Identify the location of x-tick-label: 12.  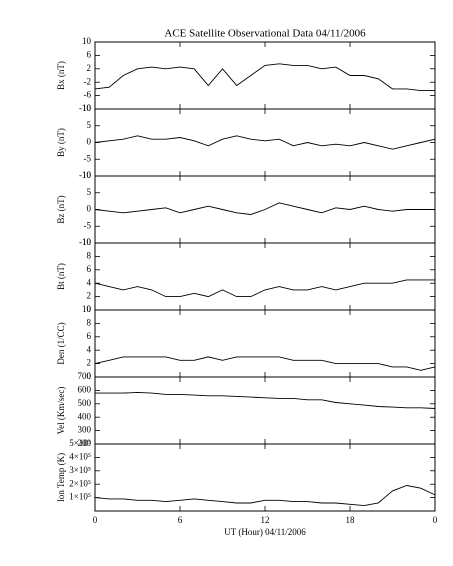
(265, 520).